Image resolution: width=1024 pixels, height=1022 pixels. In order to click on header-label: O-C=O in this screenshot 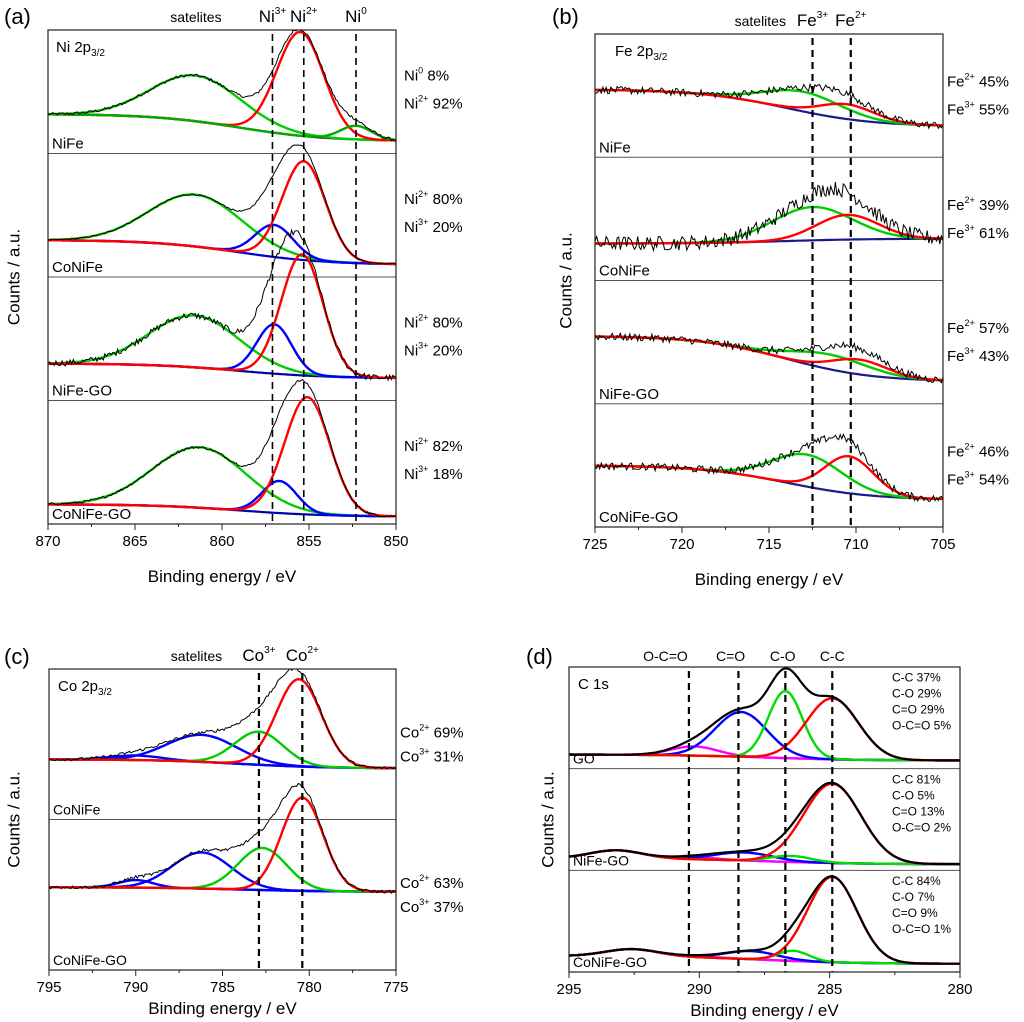, I will do `click(665, 656)`.